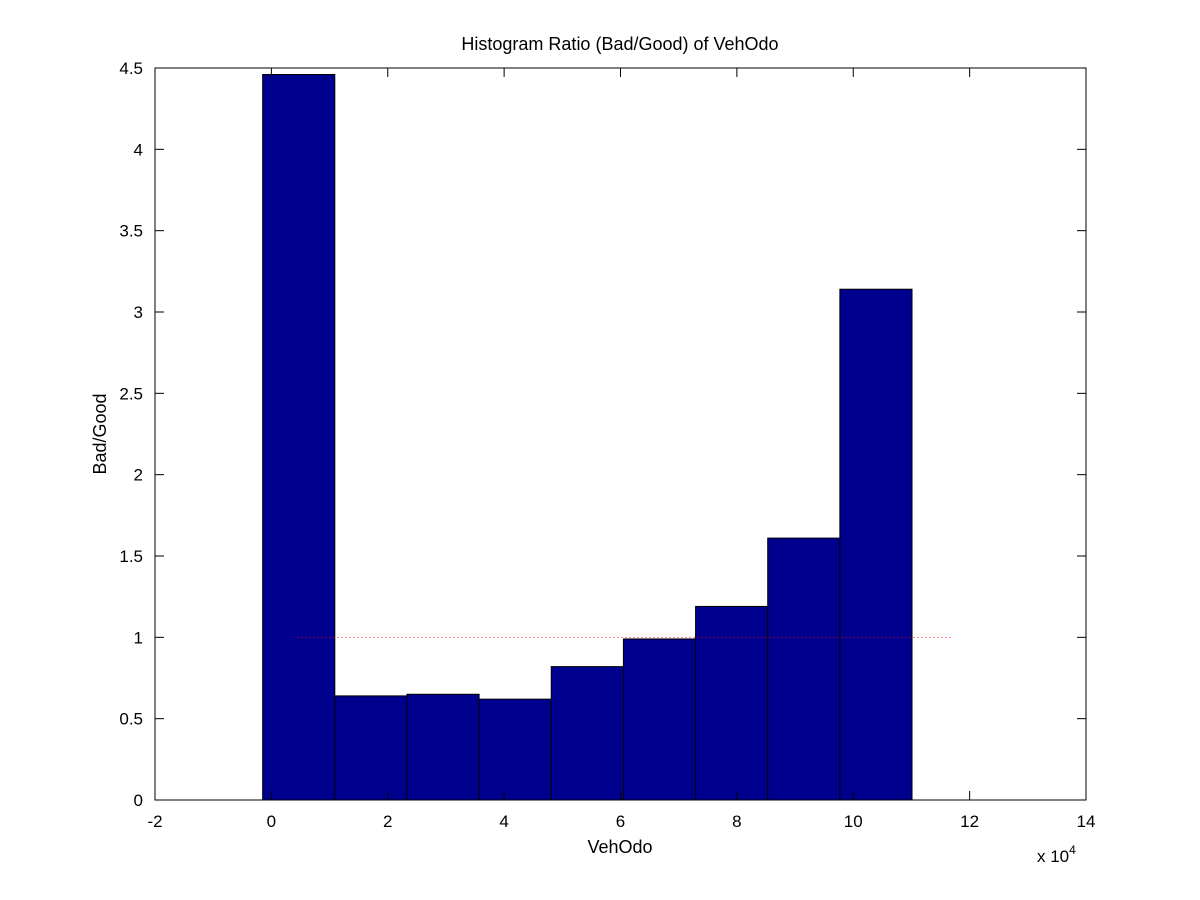  What do you see at coordinates (138, 637) in the screenshot?
I see `y-tick-label-2: 1` at bounding box center [138, 637].